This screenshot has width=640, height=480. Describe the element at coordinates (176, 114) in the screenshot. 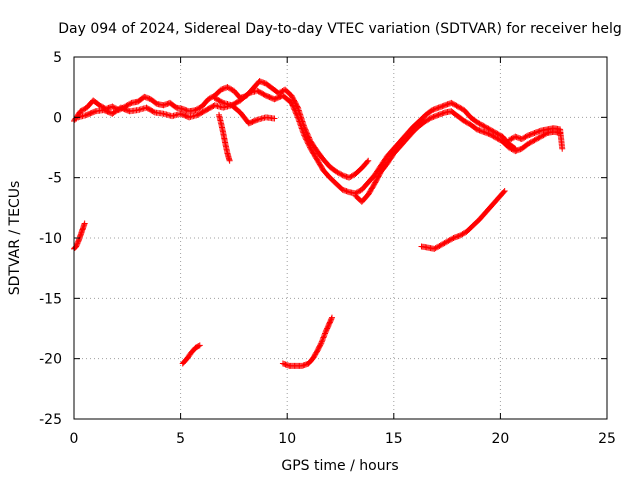

I see `series-arc-main-lower` at that location.